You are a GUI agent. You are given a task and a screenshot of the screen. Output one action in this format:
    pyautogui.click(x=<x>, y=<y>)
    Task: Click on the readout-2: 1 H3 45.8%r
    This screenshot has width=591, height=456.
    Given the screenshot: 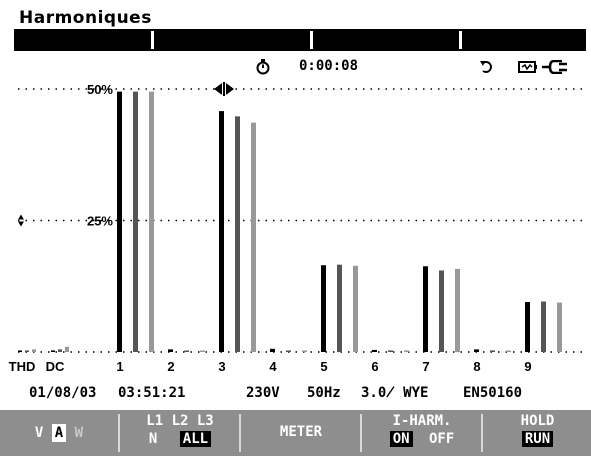 What is the action you would take?
    pyautogui.click(x=236, y=49)
    